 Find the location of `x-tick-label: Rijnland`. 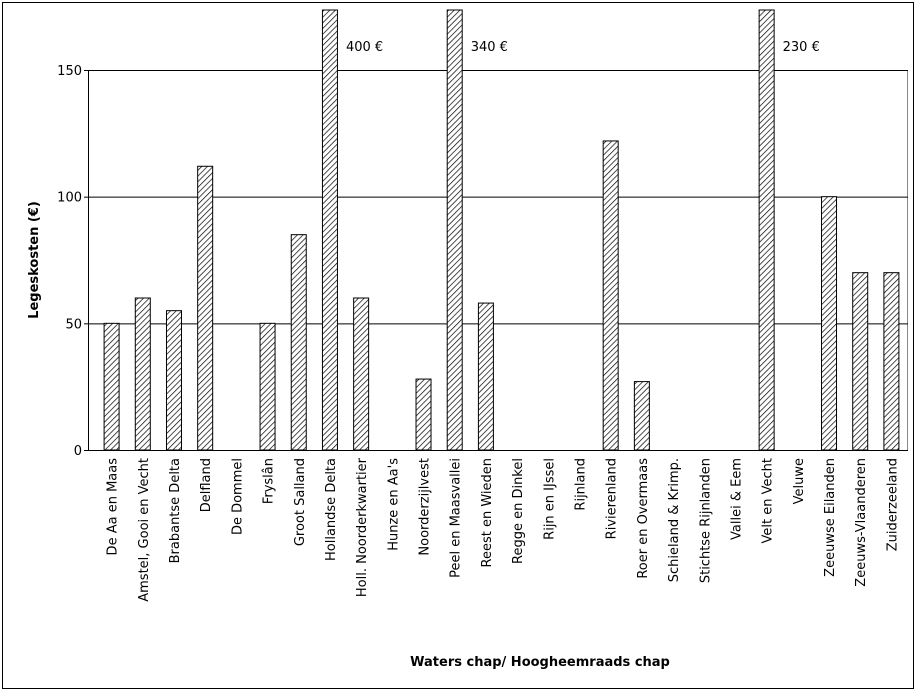

x-tick-label: Rijnland is located at coordinates (580, 484).